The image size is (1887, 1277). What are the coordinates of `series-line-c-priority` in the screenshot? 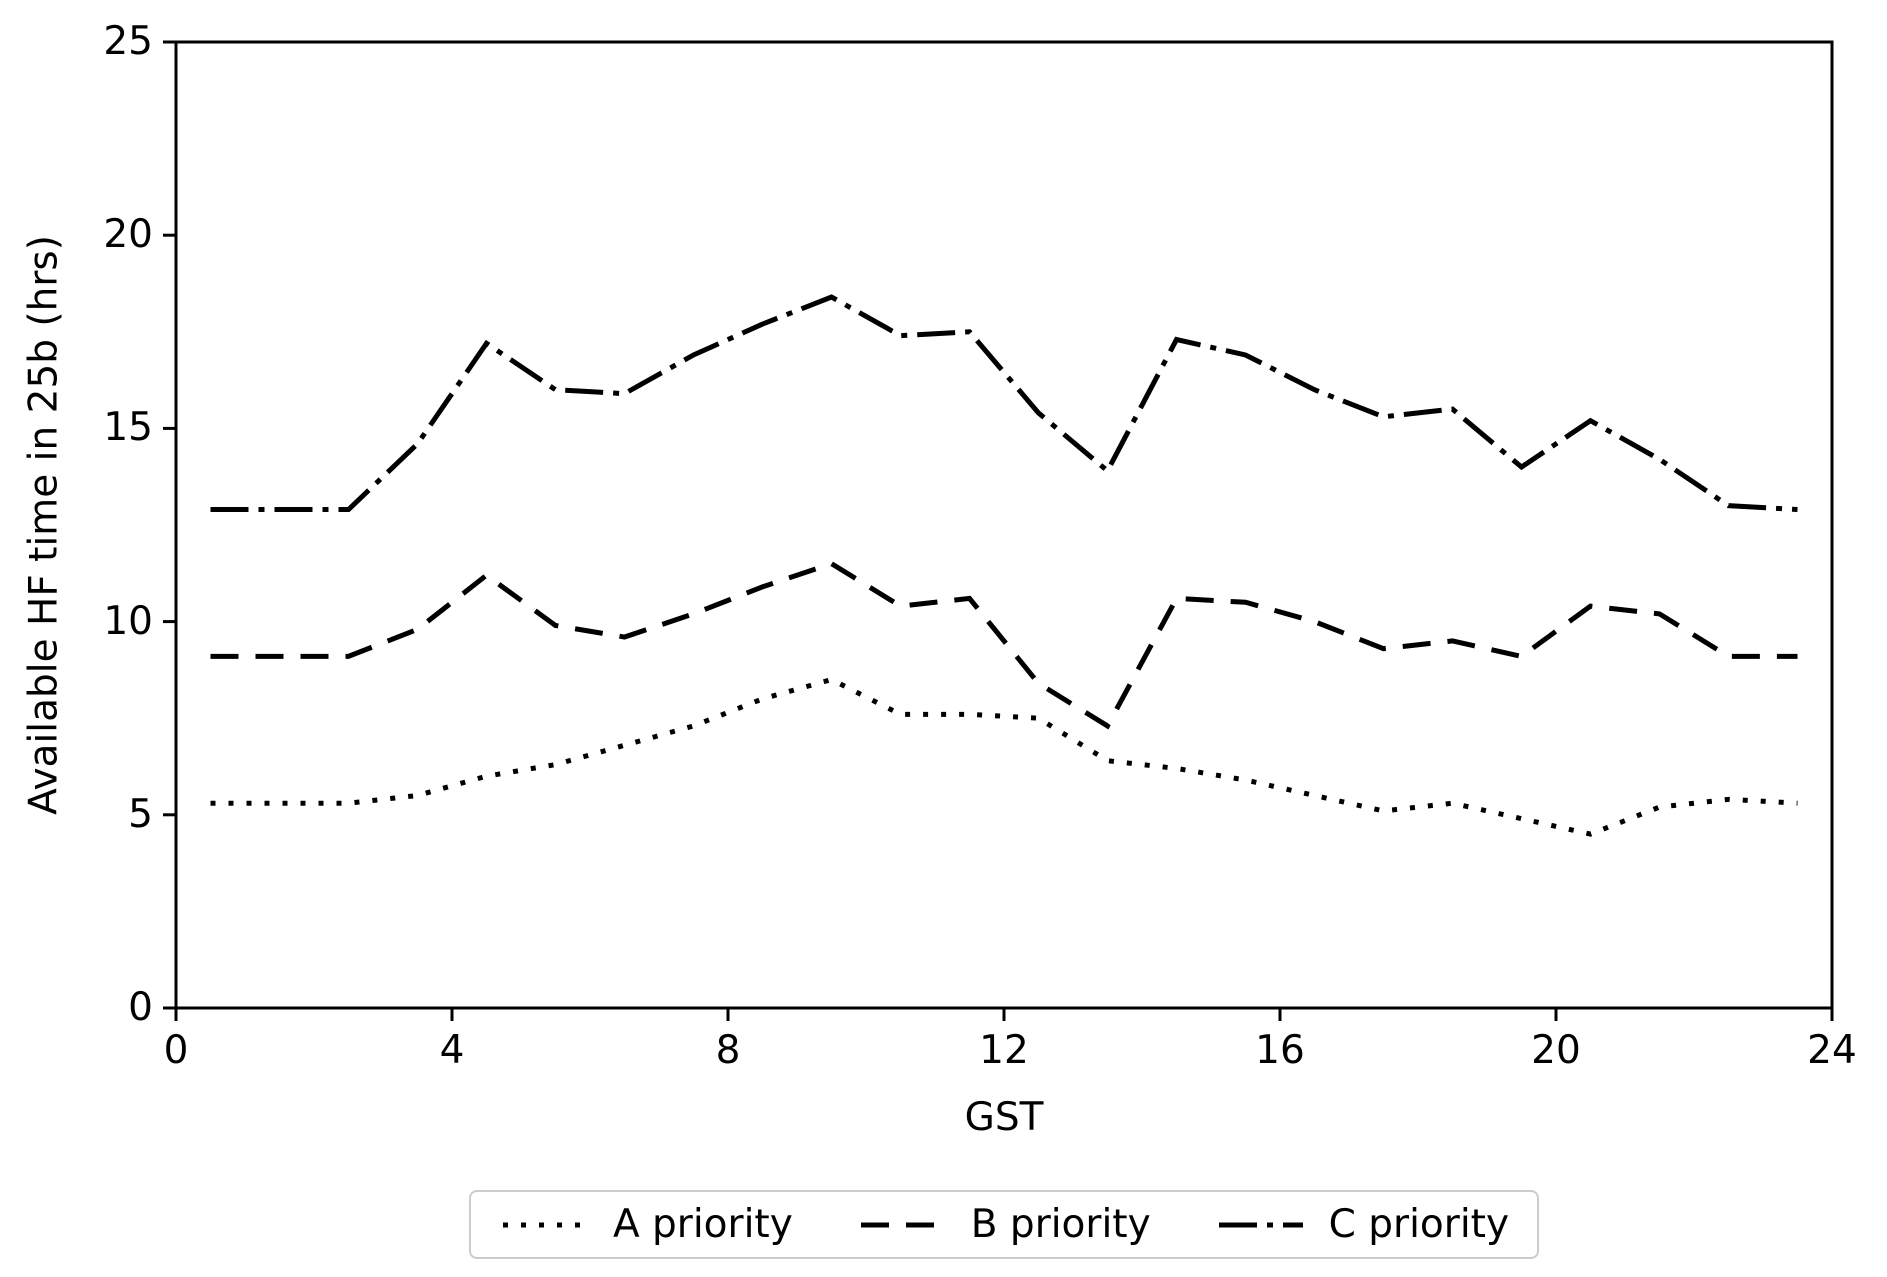 It's located at (1004, 403).